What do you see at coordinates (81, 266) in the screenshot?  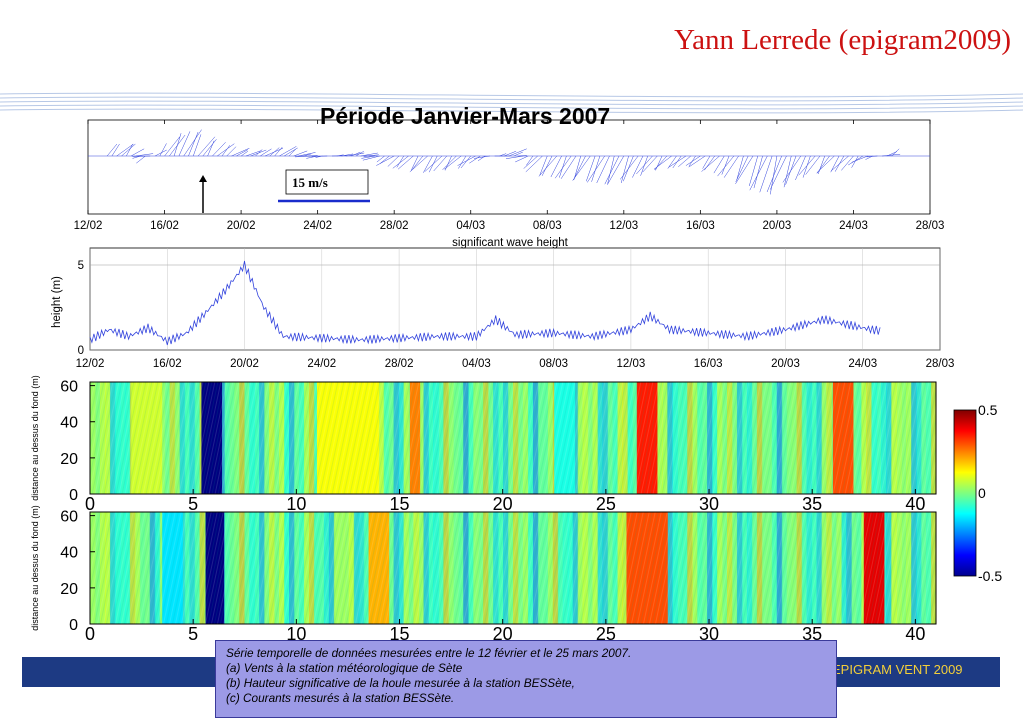 I see `wave-y-tick-label: 5` at bounding box center [81, 266].